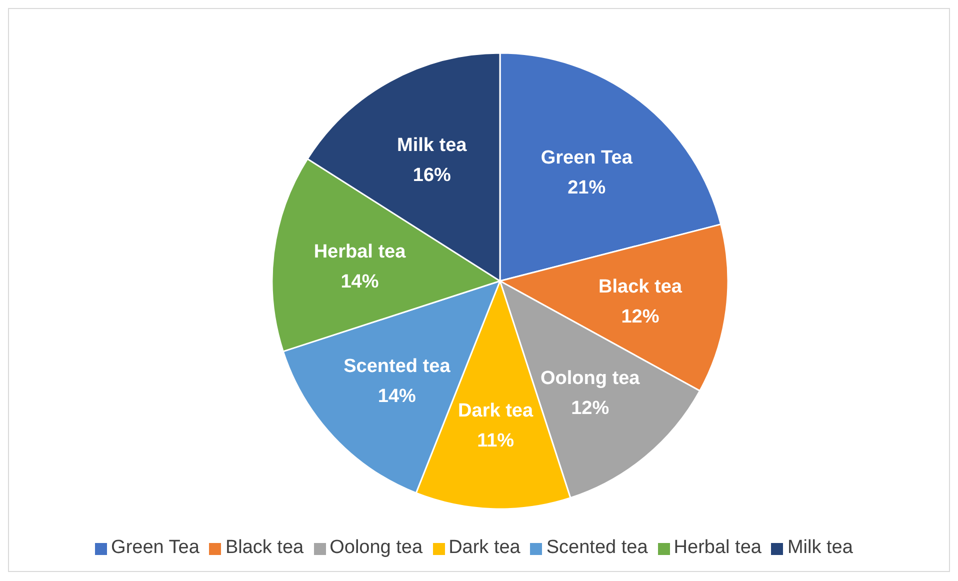  Describe the element at coordinates (597, 547) in the screenshot. I see `legend-label: Scented tea` at that location.